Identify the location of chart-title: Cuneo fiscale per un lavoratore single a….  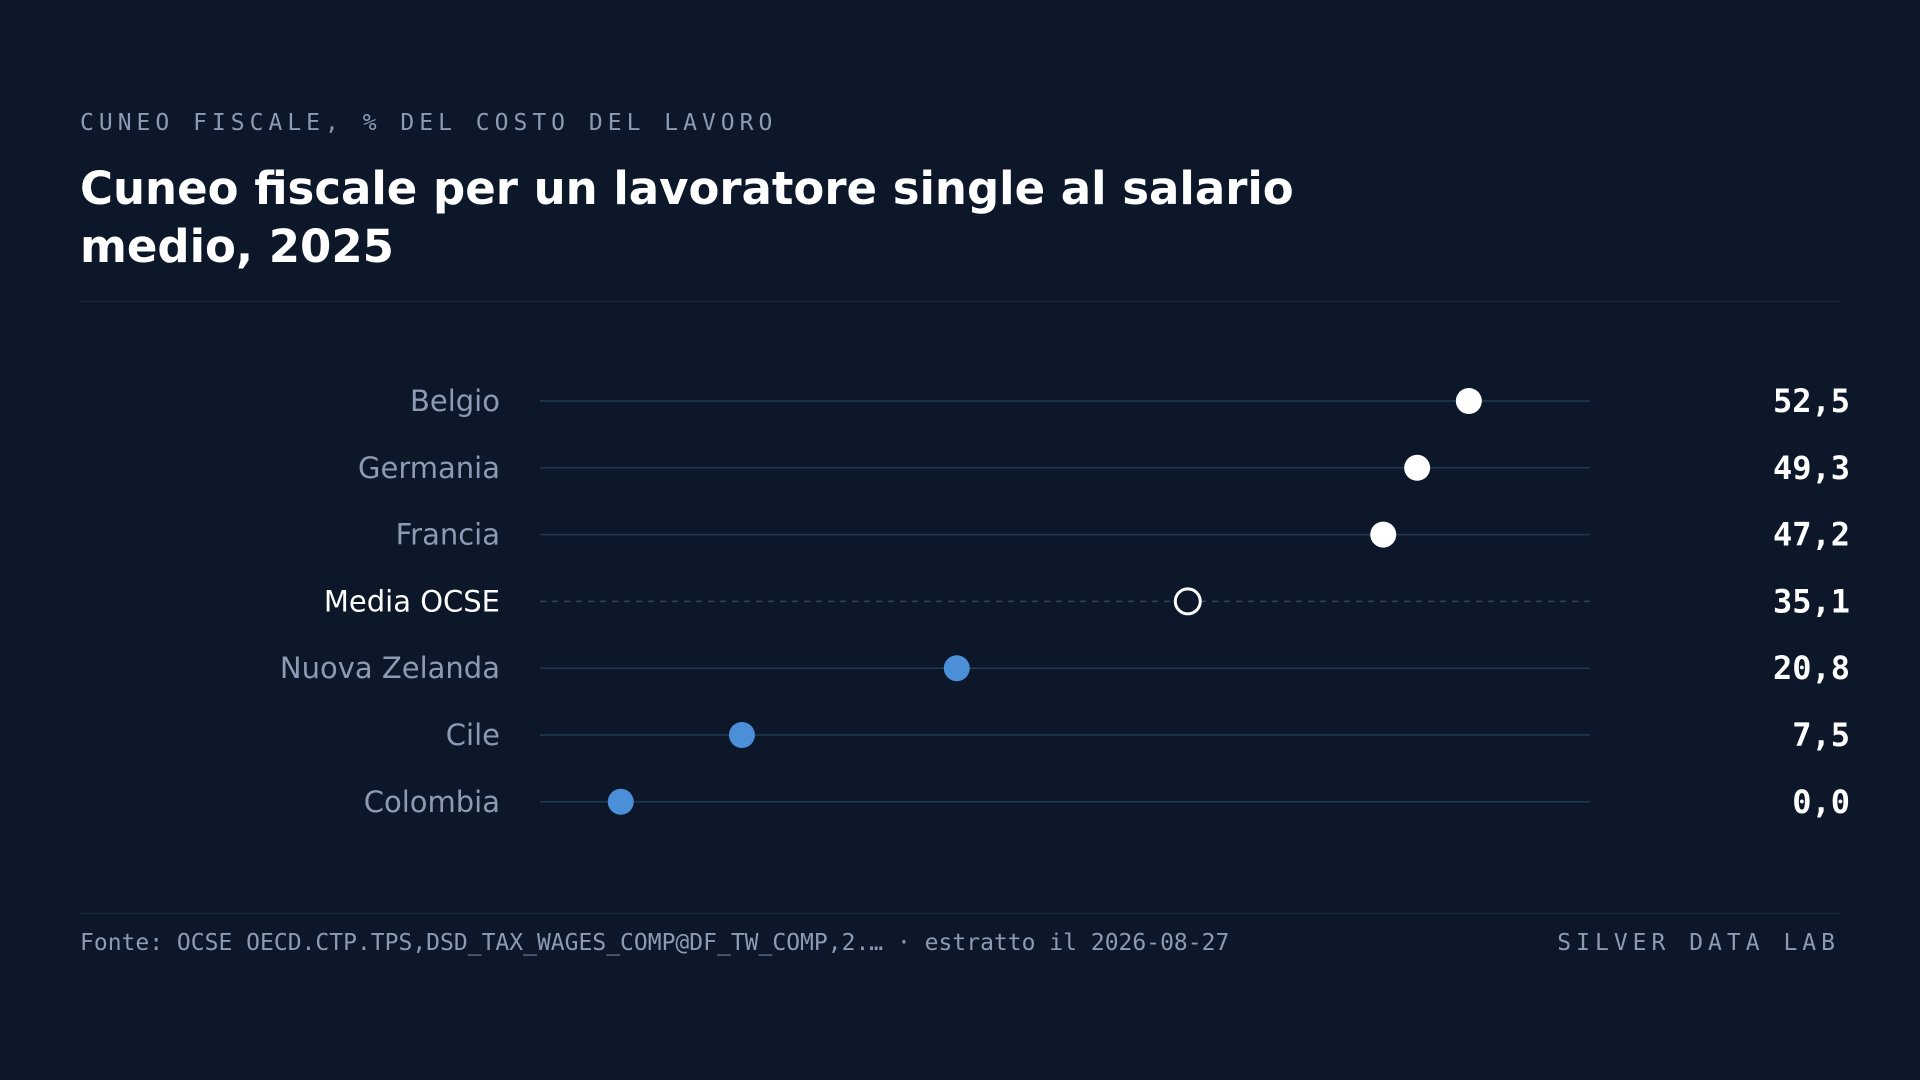
(687, 217).